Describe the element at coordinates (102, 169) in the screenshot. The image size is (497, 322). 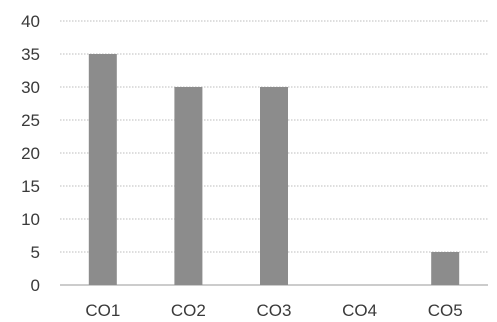
I see `bar-co1` at that location.